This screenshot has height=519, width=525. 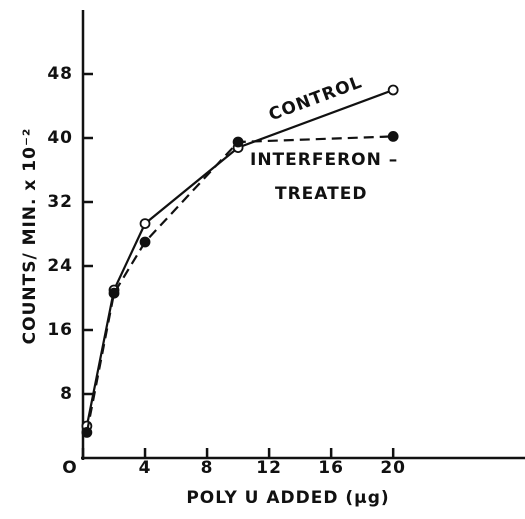 What do you see at coordinates (207, 468) in the screenshot?
I see `x-tick-label: 8` at bounding box center [207, 468].